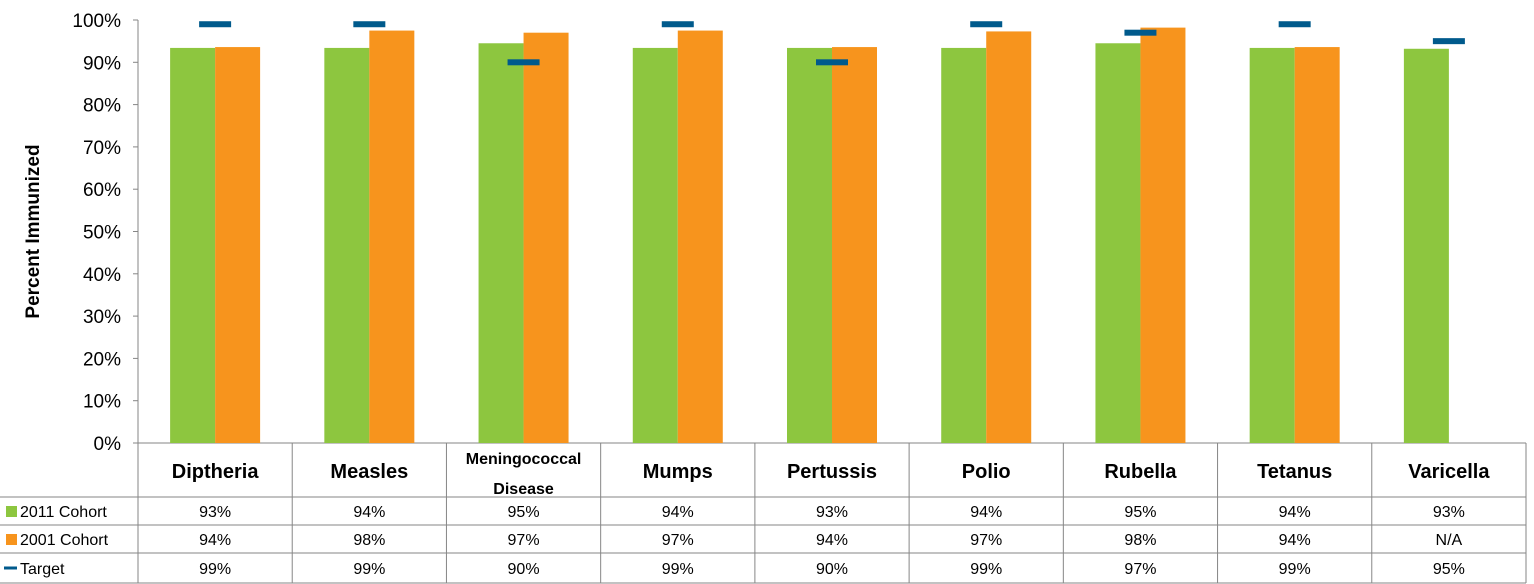 The height and width of the screenshot is (584, 1534). Describe the element at coordinates (501, 243) in the screenshot. I see `bar-2011-cohort-meningococcal-disease` at that location.